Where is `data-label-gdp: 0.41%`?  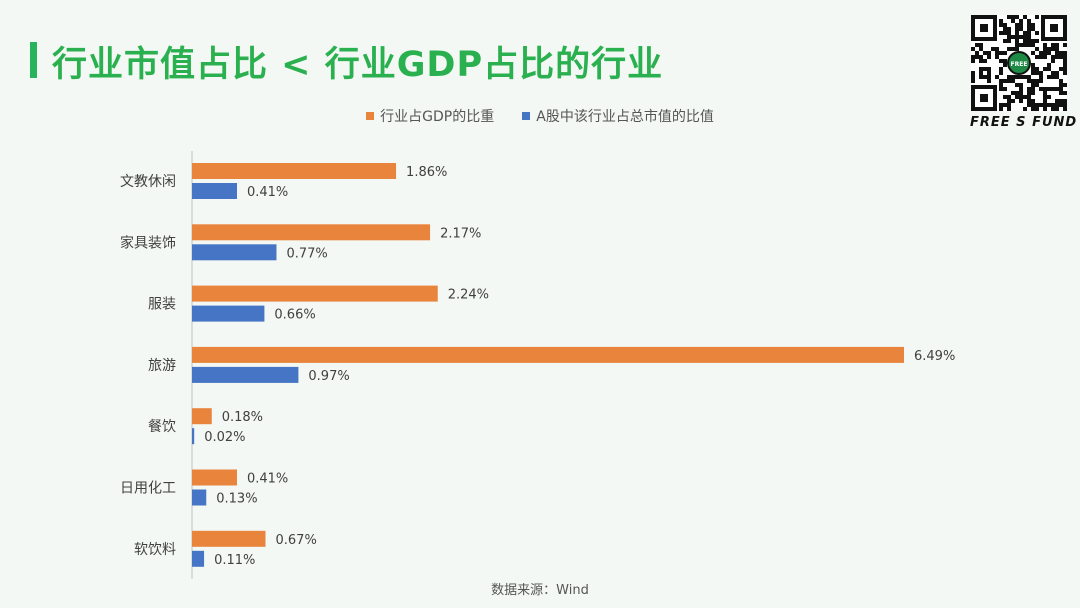 data-label-gdp: 0.41% is located at coordinates (267, 479).